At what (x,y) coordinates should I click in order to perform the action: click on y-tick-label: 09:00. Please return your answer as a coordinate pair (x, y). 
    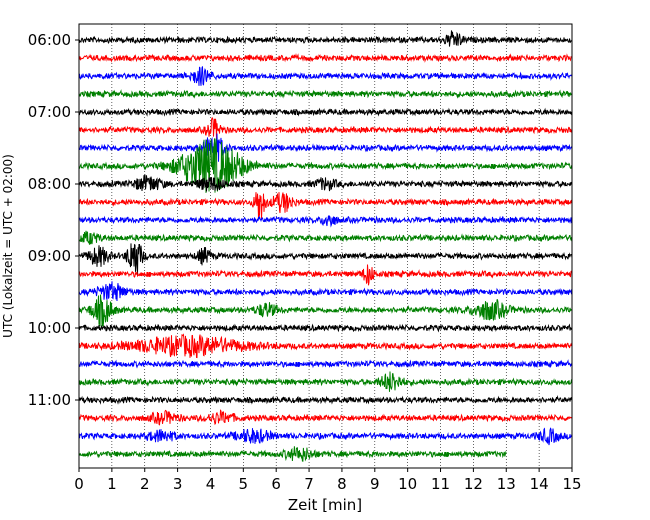
    Looking at the image, I should click on (49, 256).